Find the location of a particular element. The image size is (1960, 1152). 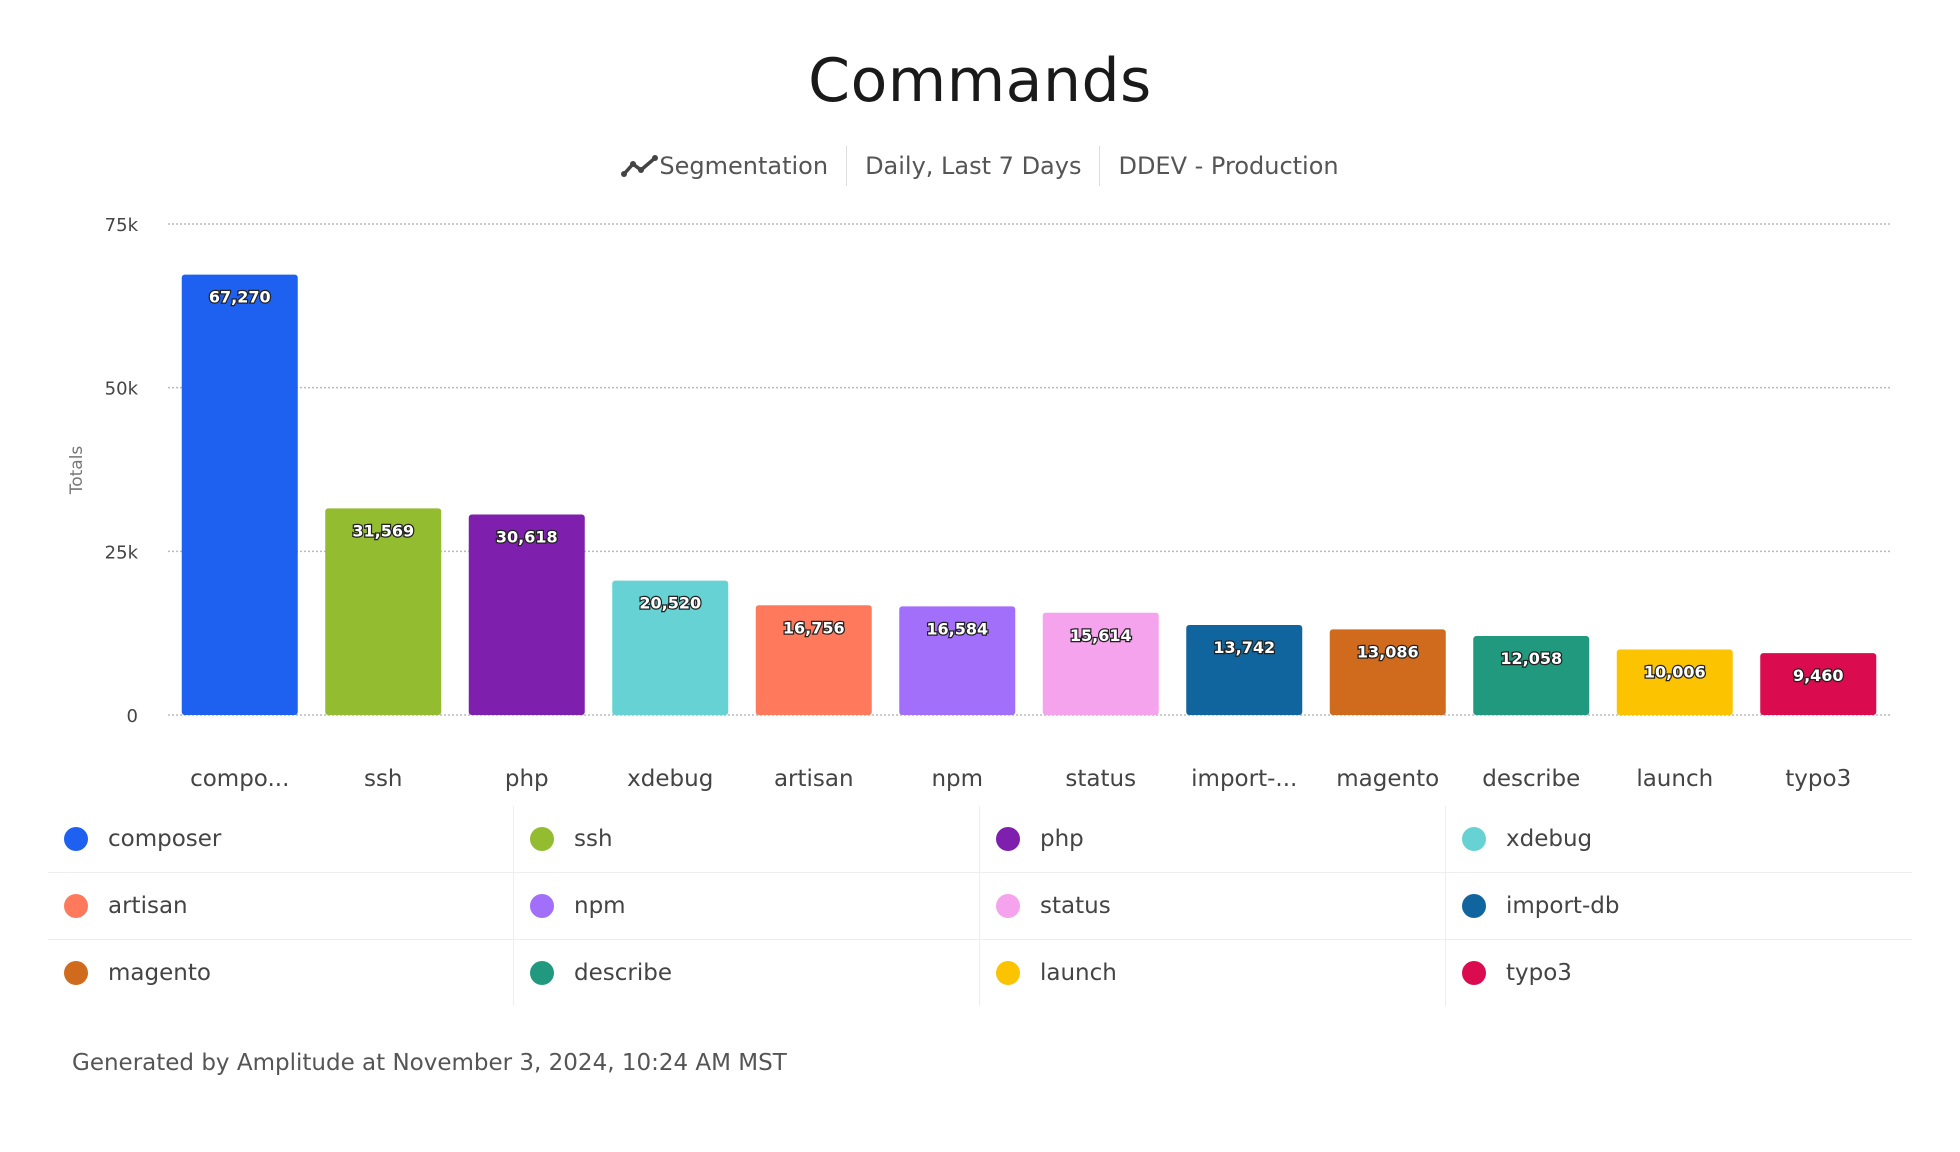

legend-label: typo3 is located at coordinates (1539, 973).